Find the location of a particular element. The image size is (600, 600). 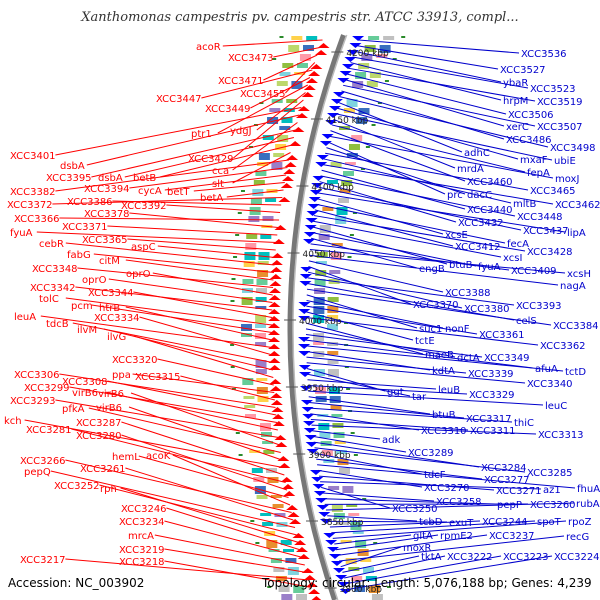

backbone-highlight is located at coordinates (320, 317).